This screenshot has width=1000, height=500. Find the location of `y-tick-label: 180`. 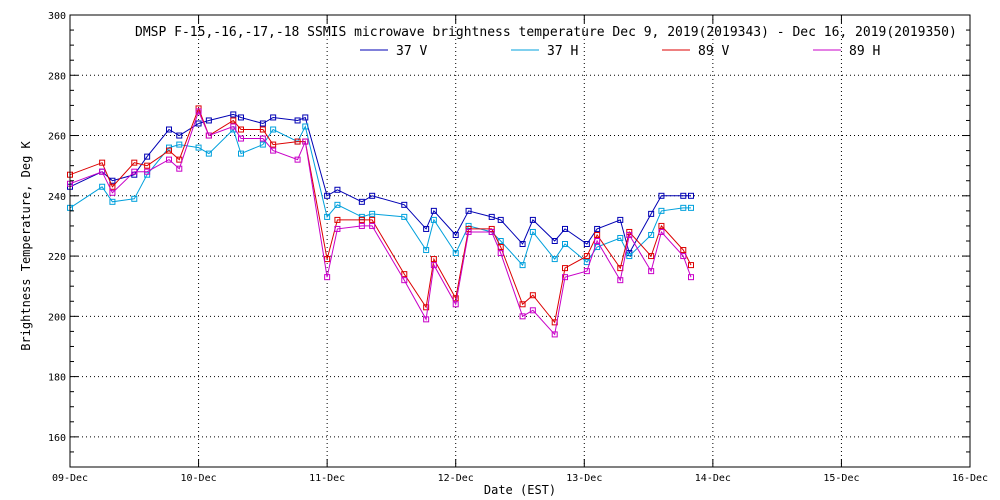

y-tick-label: 180 is located at coordinates (57, 378).